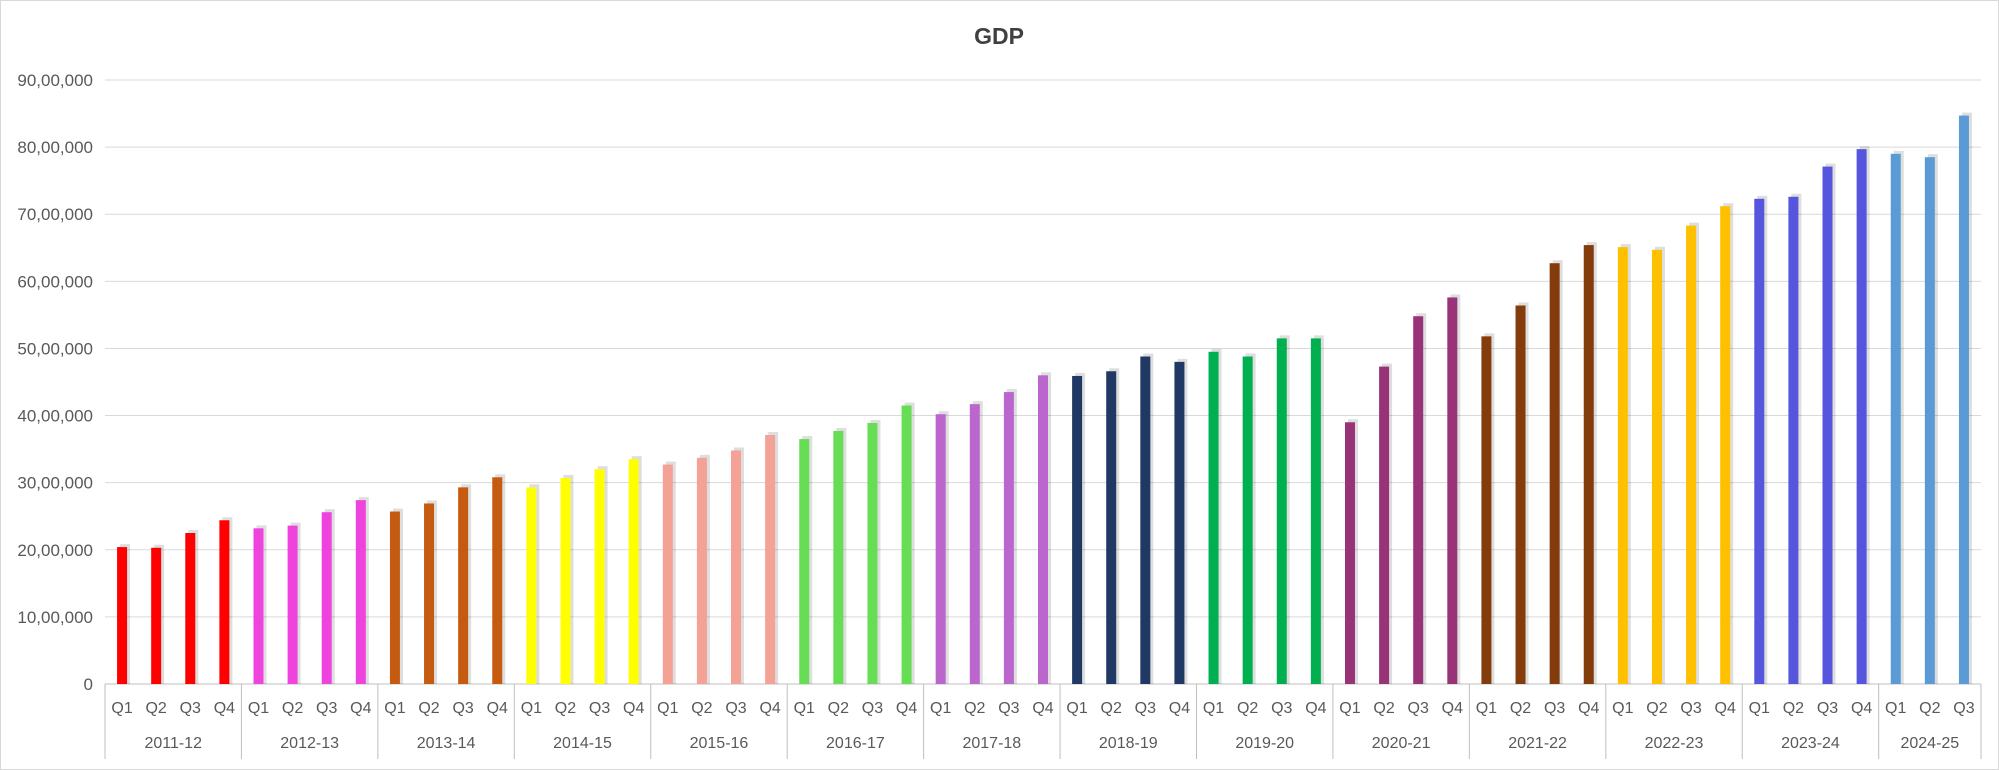 This screenshot has width=1999, height=770. What do you see at coordinates (1077, 529) in the screenshot?
I see `bar-2018-19-Q1` at bounding box center [1077, 529].